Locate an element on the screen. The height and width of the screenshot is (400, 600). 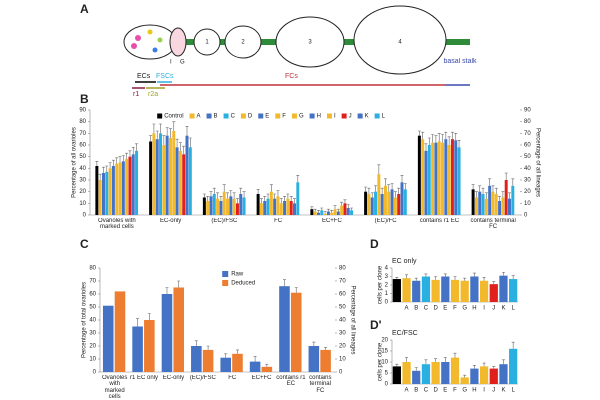
x-tick-label: (EC)/FC is located at coordinates (386, 221).